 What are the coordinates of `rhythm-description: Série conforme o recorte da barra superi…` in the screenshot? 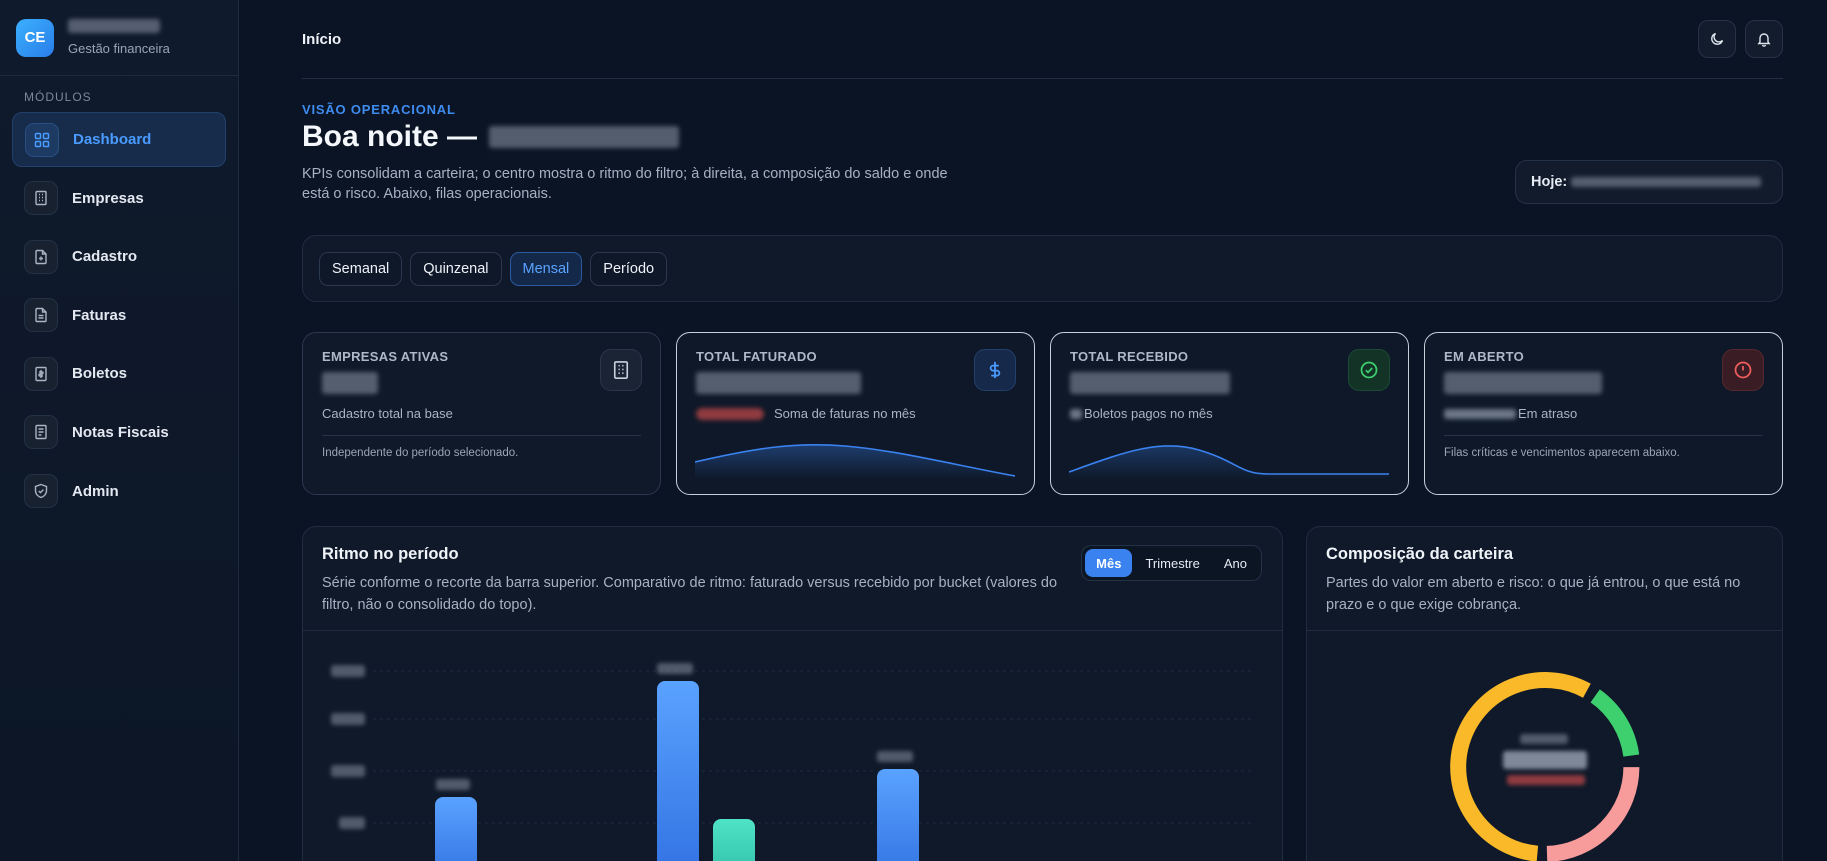 It's located at (690, 594).